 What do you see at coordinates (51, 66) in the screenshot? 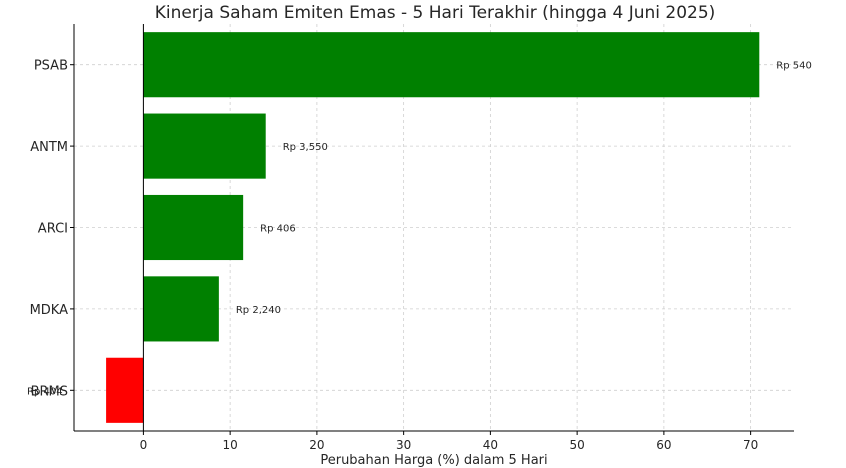
I see `y-tick-label: PSAB` at bounding box center [51, 66].